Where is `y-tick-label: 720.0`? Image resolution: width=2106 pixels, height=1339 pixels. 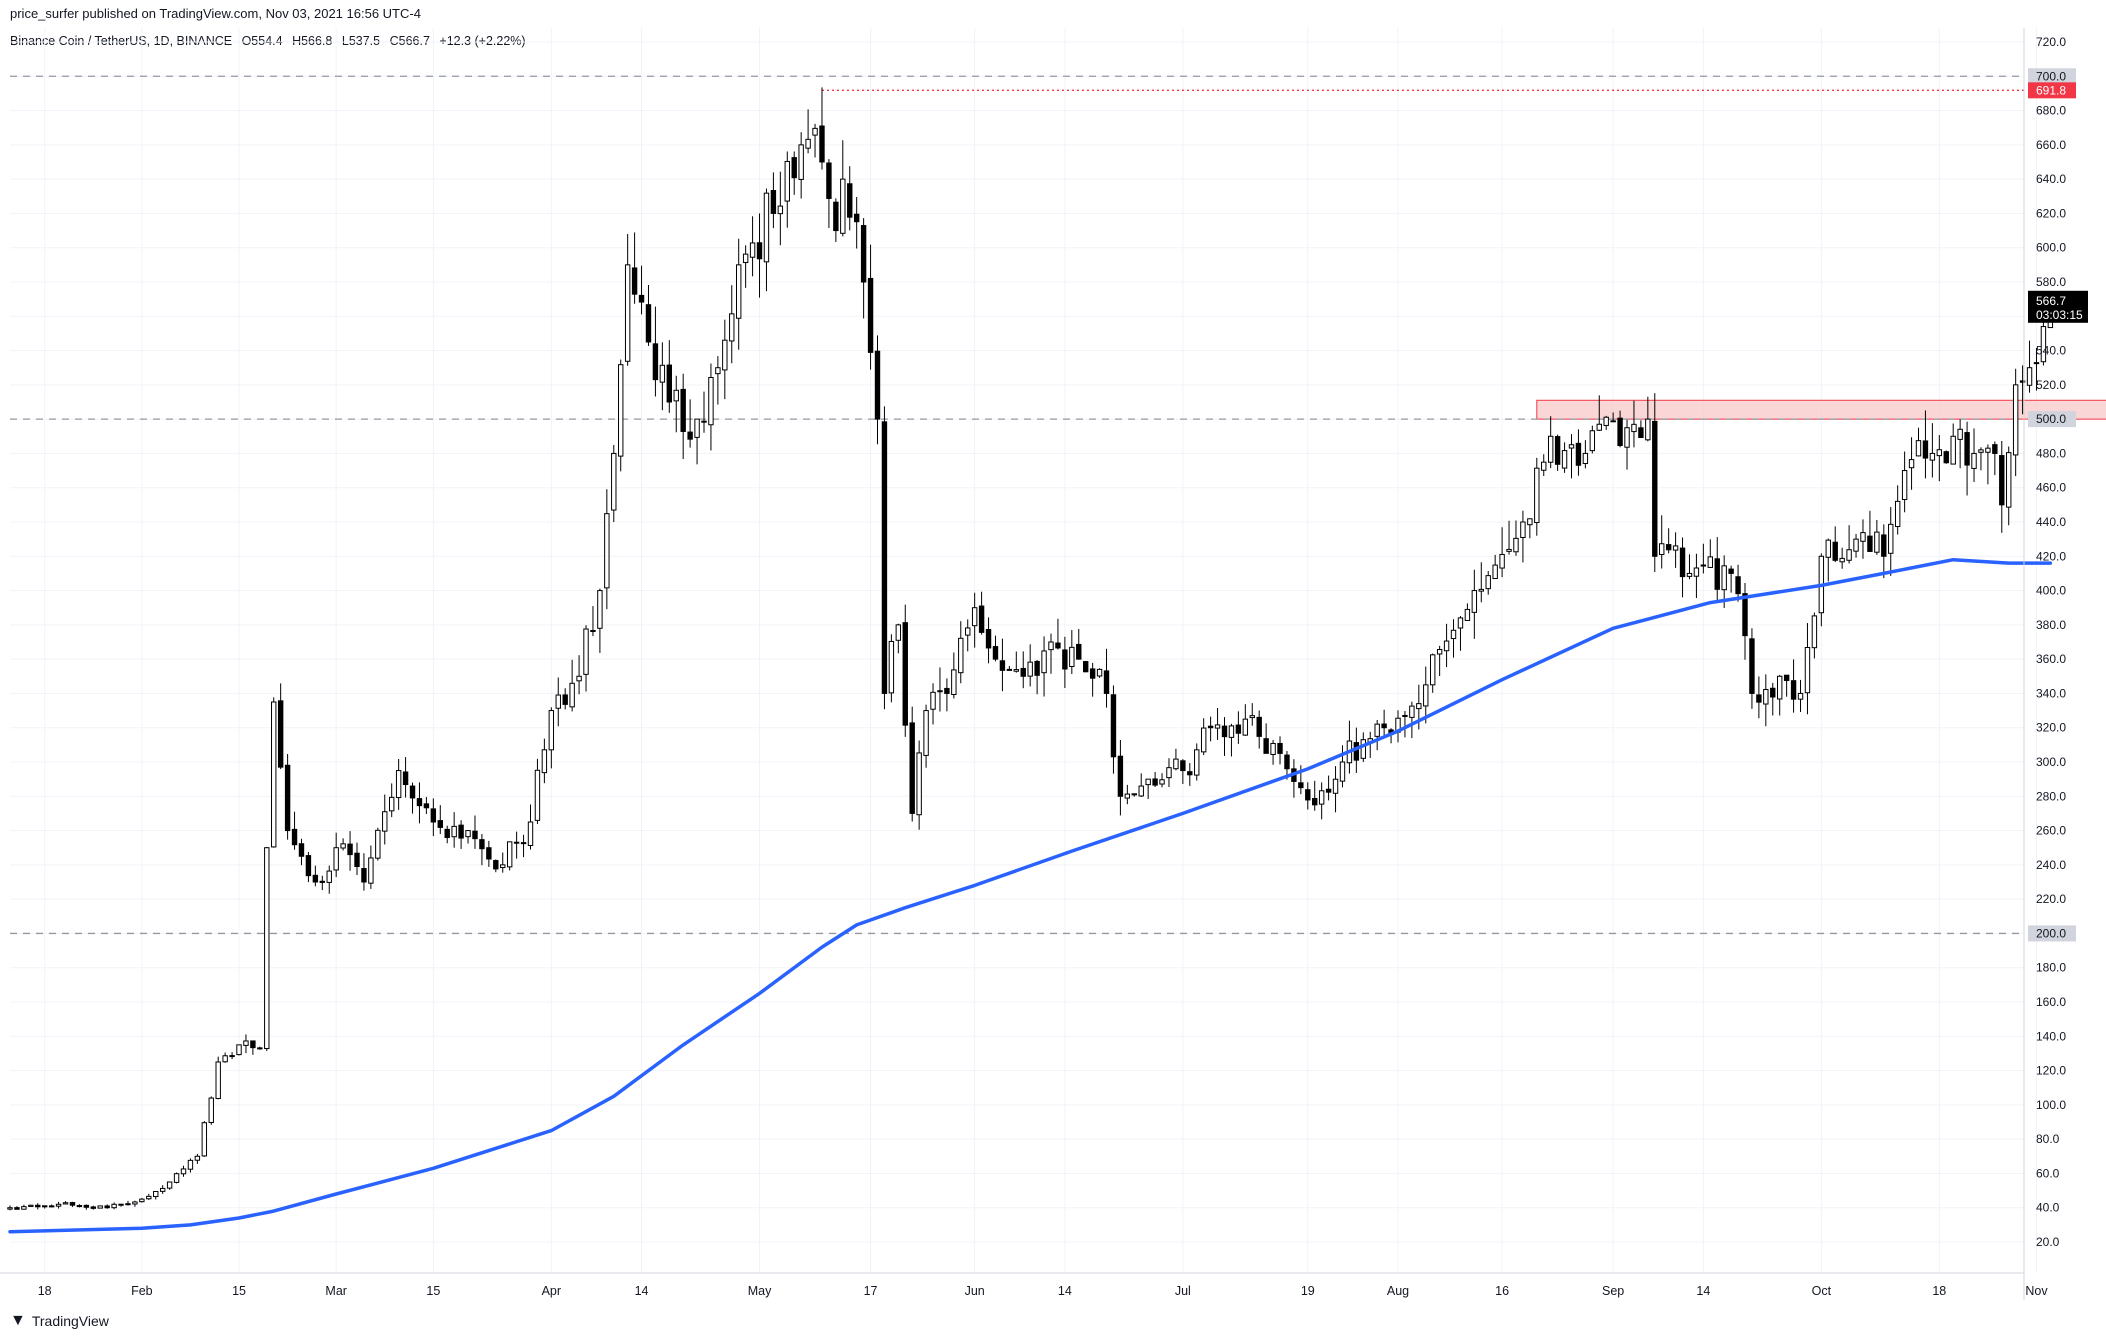 y-tick-label: 720.0 is located at coordinates (2051, 42).